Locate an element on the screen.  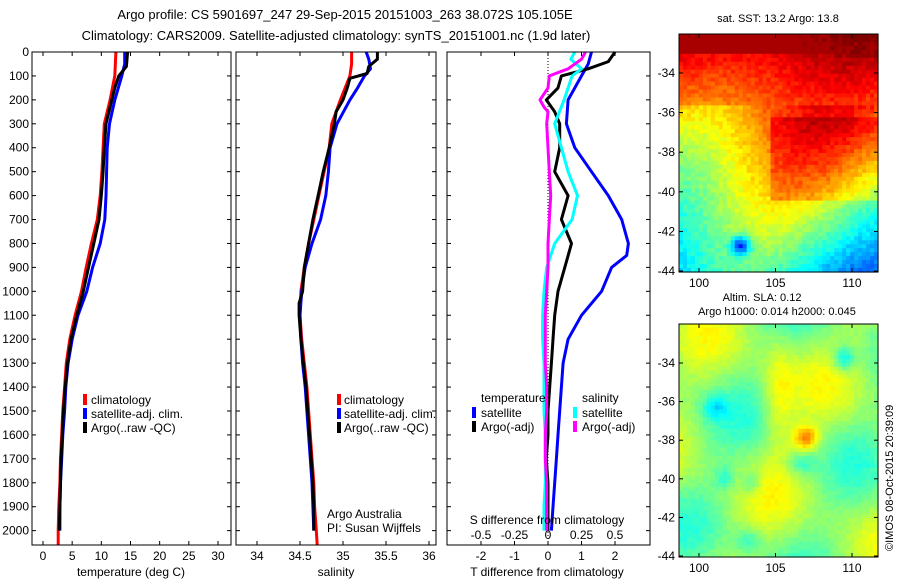
xtick-label: 0 is located at coordinates (548, 556).